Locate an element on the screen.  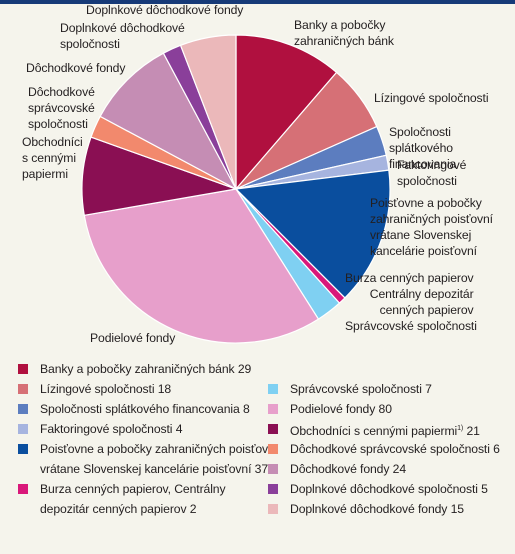
slice-label-splatkove: Spoločnosti splátkového financovania is located at coordinates (423, 148).